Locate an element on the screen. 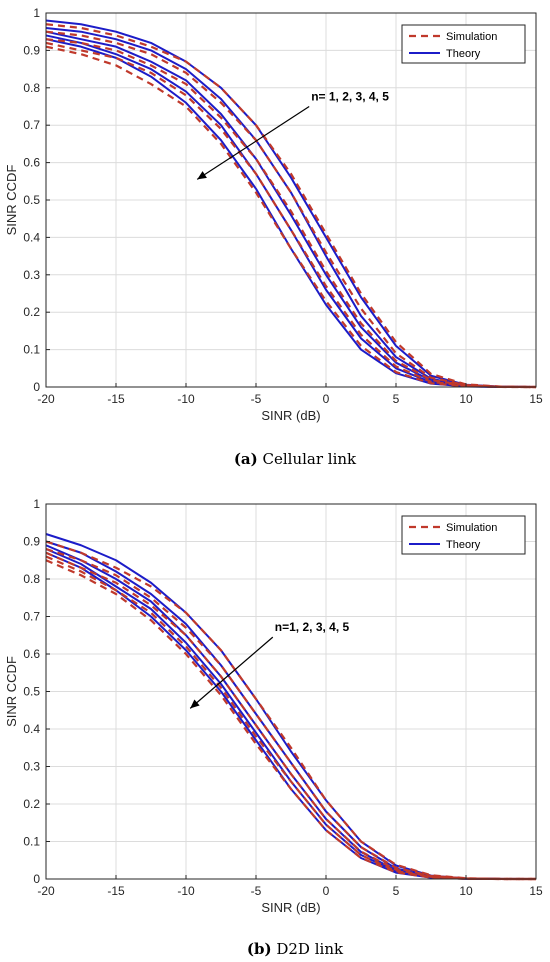 This screenshot has height=962, width=550. annotation-label: n= 1, 2, 3, 4, 5 is located at coordinates (350, 97).